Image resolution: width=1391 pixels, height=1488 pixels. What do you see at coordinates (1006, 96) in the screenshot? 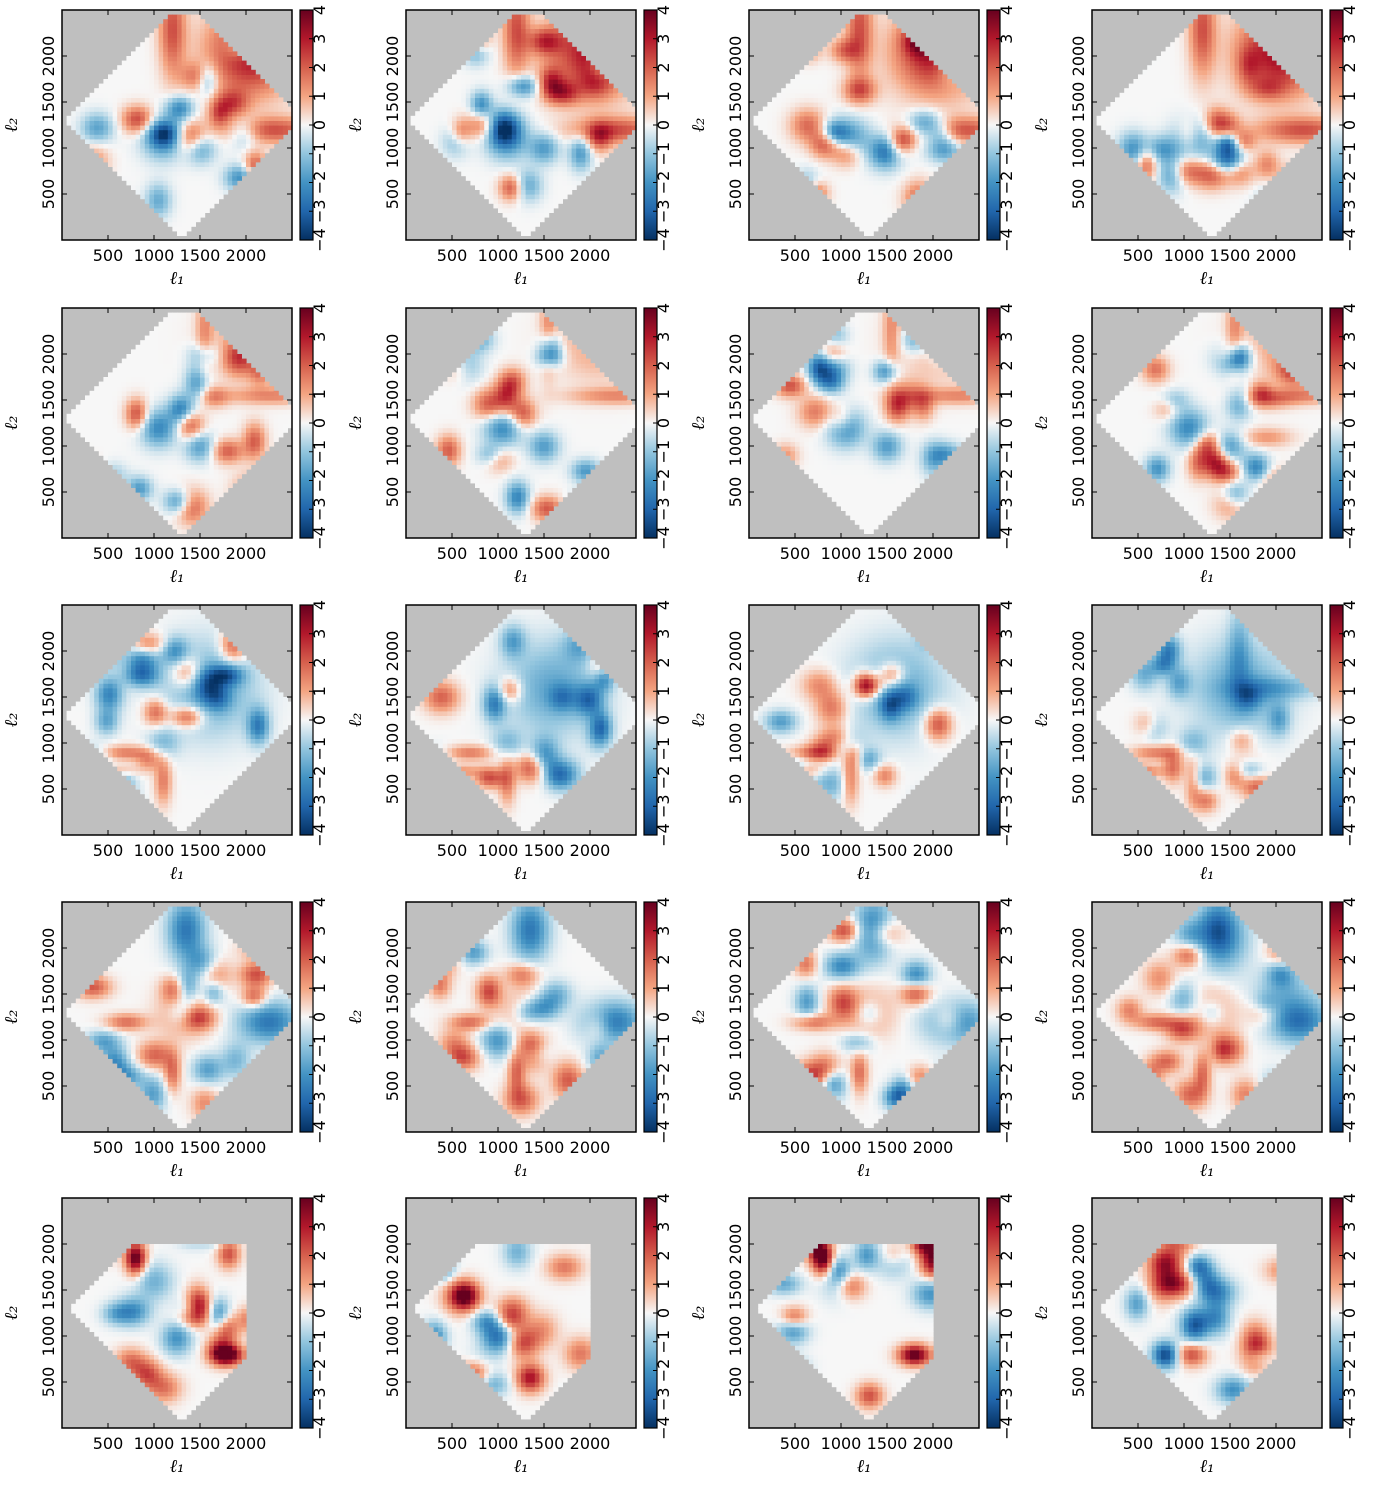
I see `colorbar-tick-label: 1` at bounding box center [1006, 96].